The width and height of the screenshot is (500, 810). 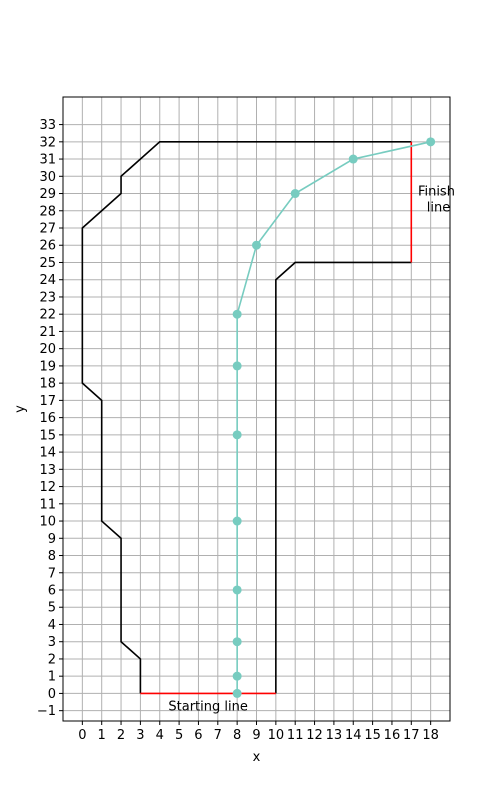 What do you see at coordinates (121, 735) in the screenshot?
I see `x-tick-label: 2` at bounding box center [121, 735].